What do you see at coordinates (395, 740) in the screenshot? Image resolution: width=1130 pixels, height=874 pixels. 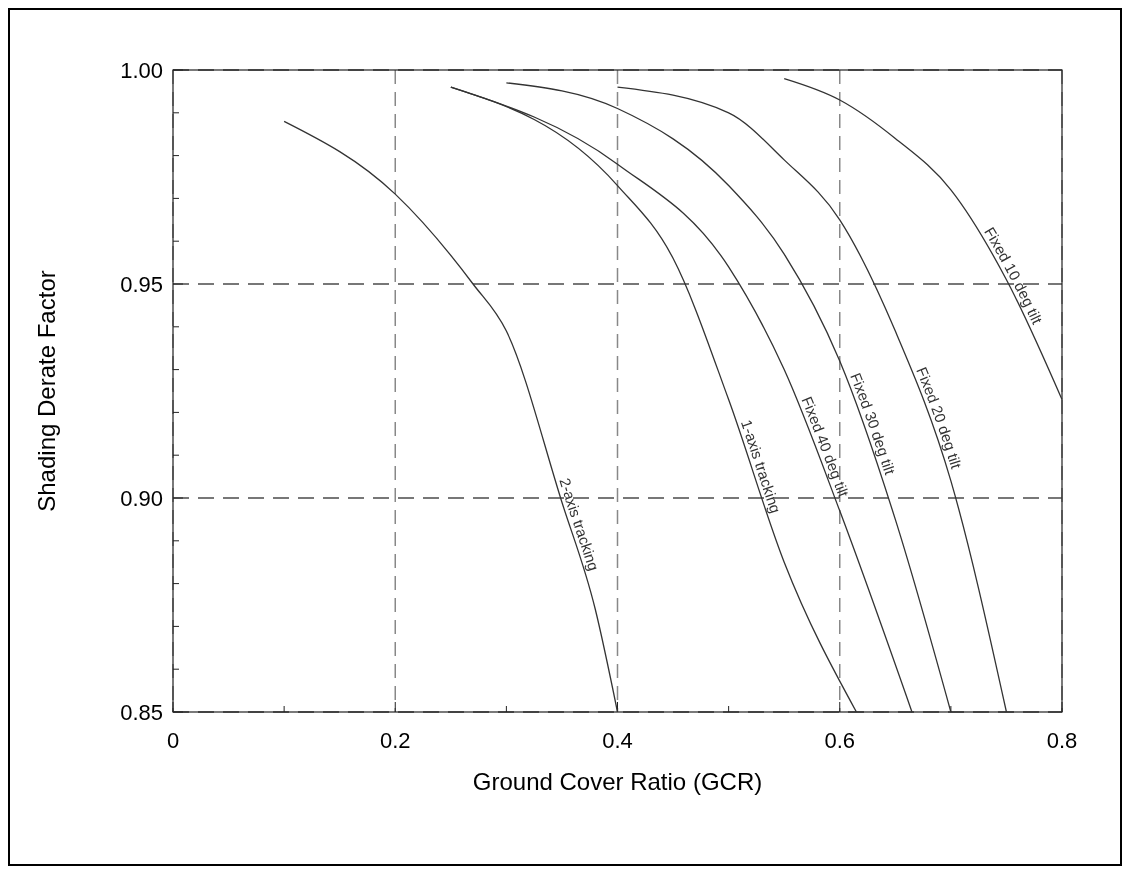 I see `x-tick-label: 0.2` at bounding box center [395, 740].